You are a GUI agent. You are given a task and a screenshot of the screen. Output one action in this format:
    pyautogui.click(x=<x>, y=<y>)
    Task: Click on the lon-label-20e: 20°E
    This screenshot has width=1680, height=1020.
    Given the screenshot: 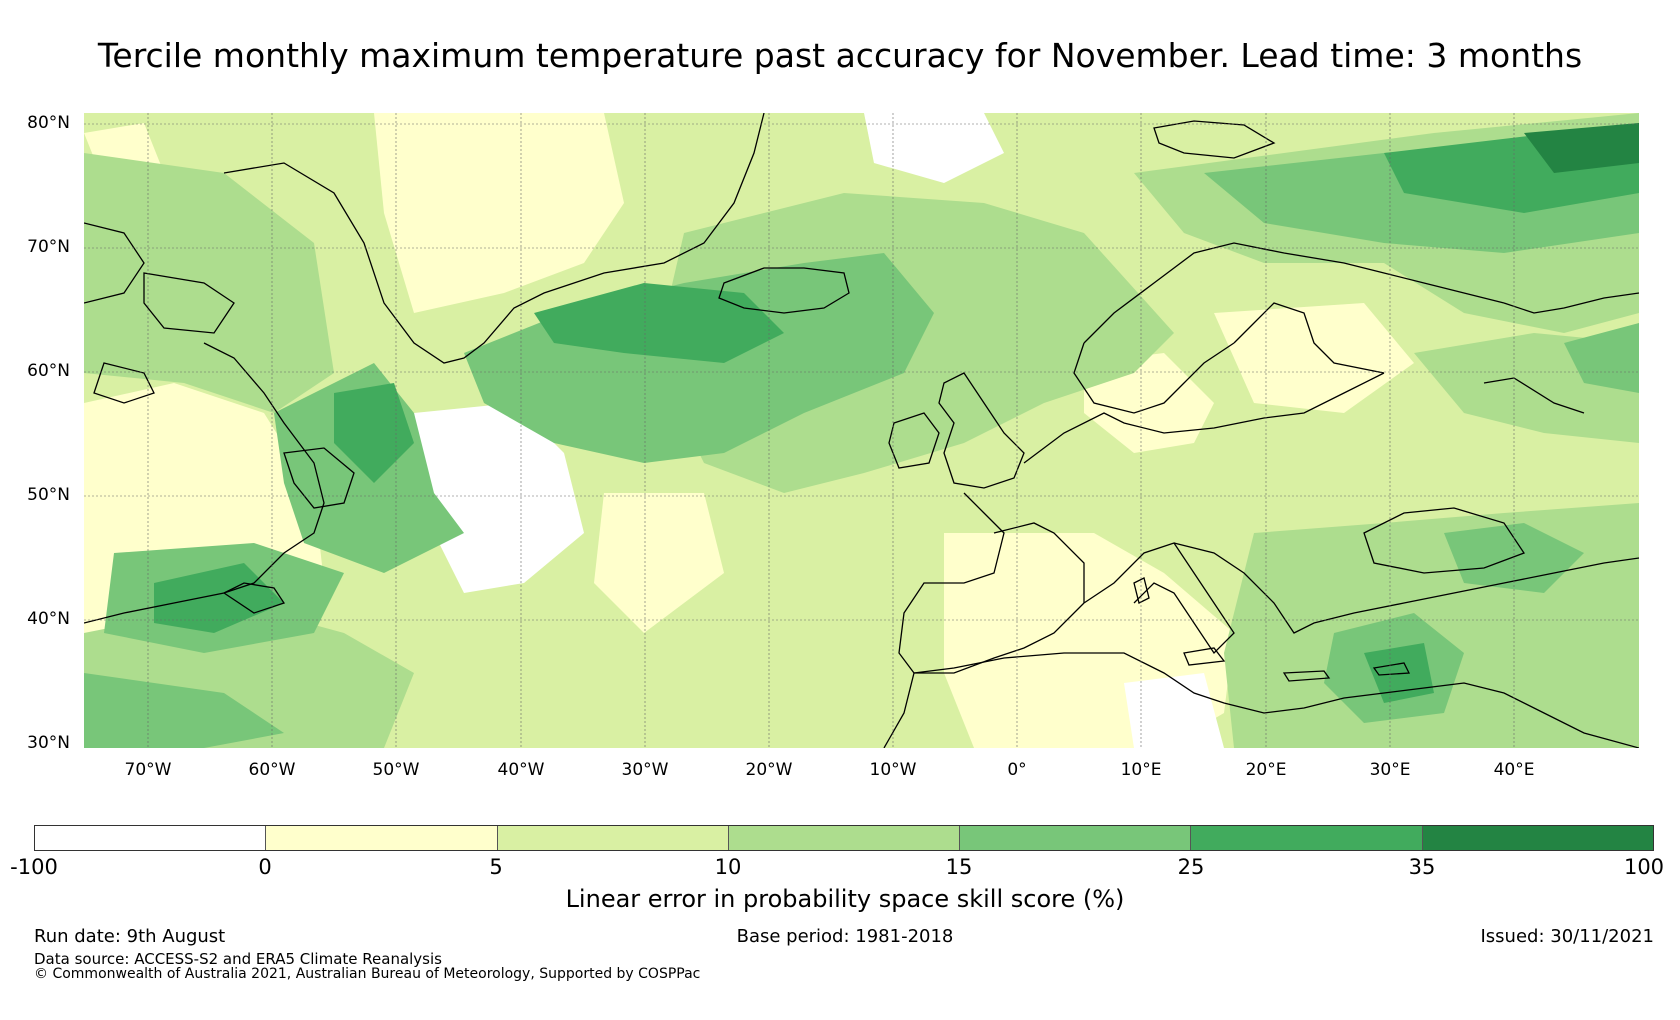 What is the action you would take?
    pyautogui.click(x=1266, y=770)
    